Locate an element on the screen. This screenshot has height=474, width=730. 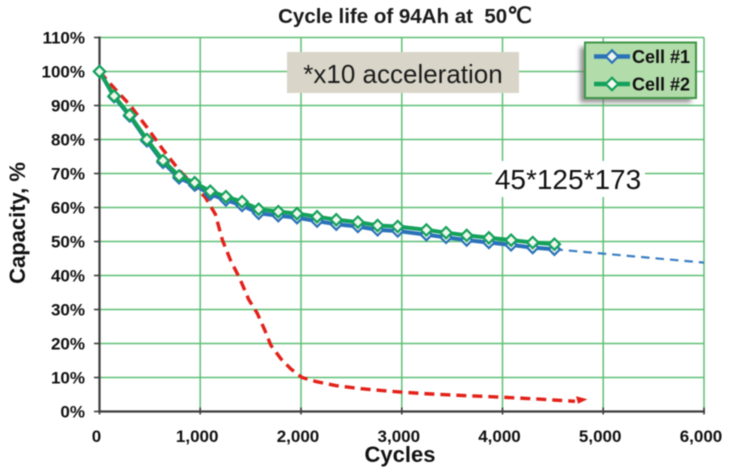
svg-text: 45*125*173 is located at coordinates (568, 179).